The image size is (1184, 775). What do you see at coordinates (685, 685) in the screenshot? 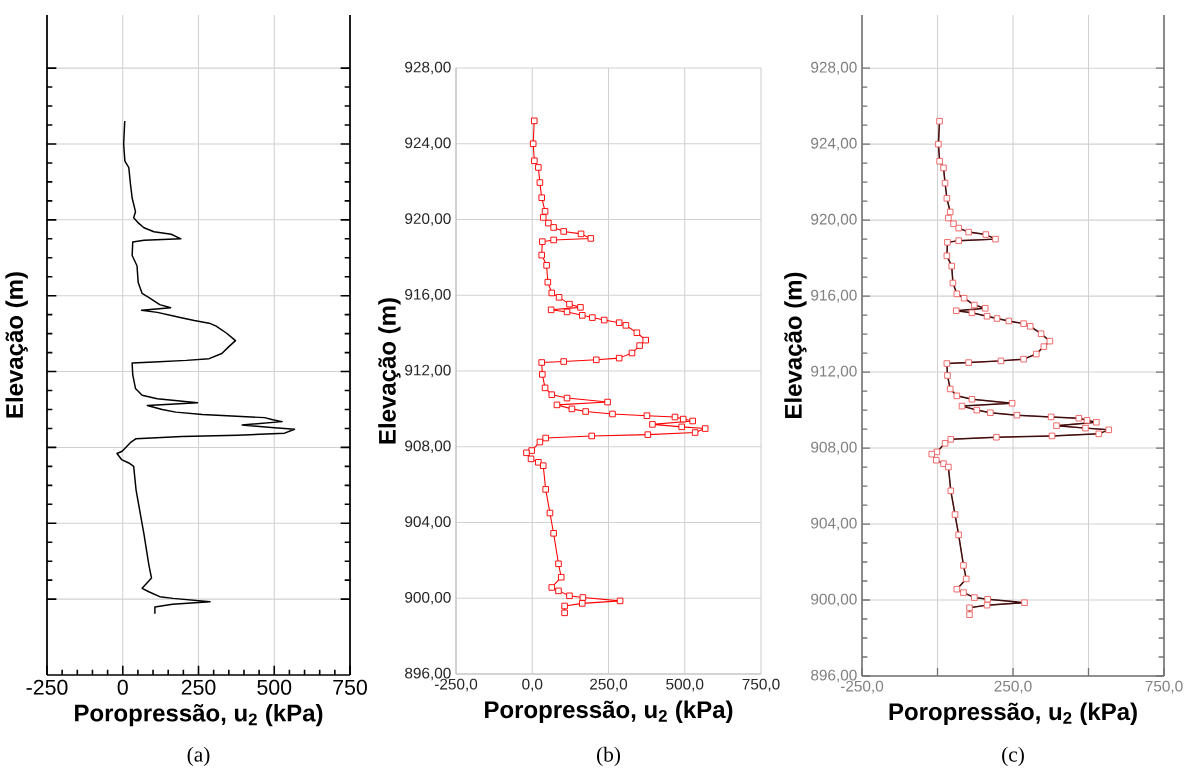
I see `x-tick-label: 500,0` at bounding box center [685, 685].